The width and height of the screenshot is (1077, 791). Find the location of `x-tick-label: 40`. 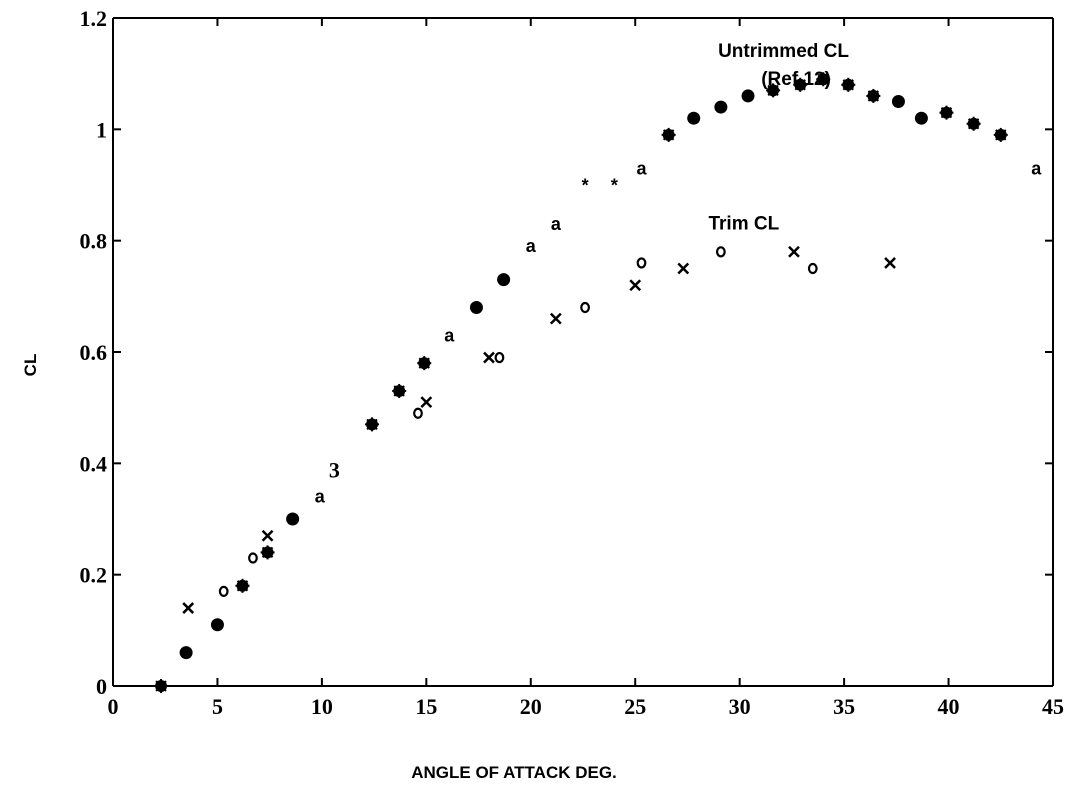

x-tick-label: 40 is located at coordinates (949, 706).